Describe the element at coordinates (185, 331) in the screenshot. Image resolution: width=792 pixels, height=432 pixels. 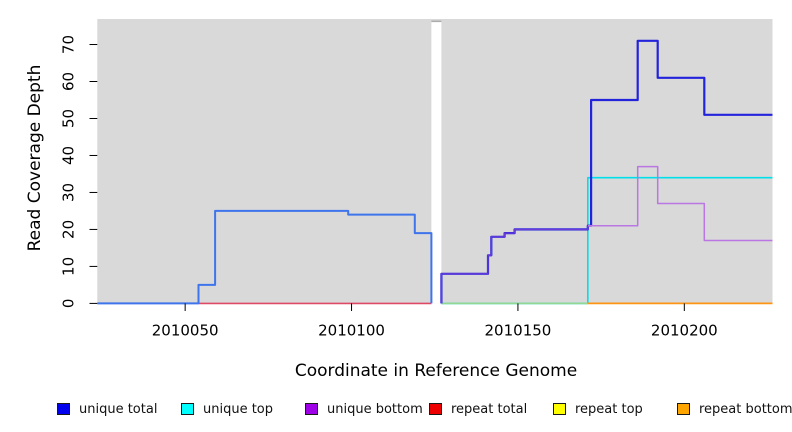
I see `x-tick-label: 2010050` at that location.